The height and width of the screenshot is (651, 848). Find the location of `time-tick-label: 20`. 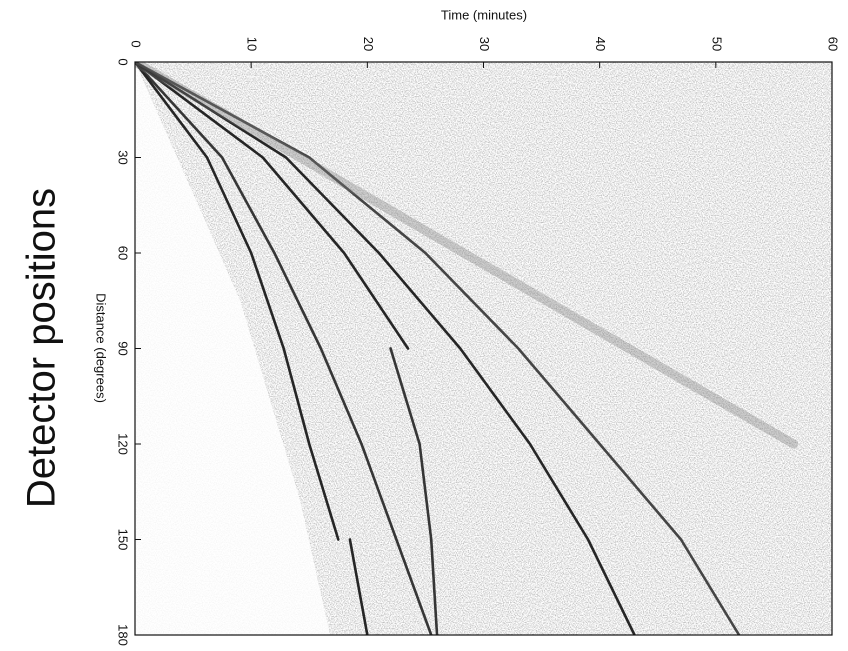

time-tick-label: 20 is located at coordinates (368, 44).